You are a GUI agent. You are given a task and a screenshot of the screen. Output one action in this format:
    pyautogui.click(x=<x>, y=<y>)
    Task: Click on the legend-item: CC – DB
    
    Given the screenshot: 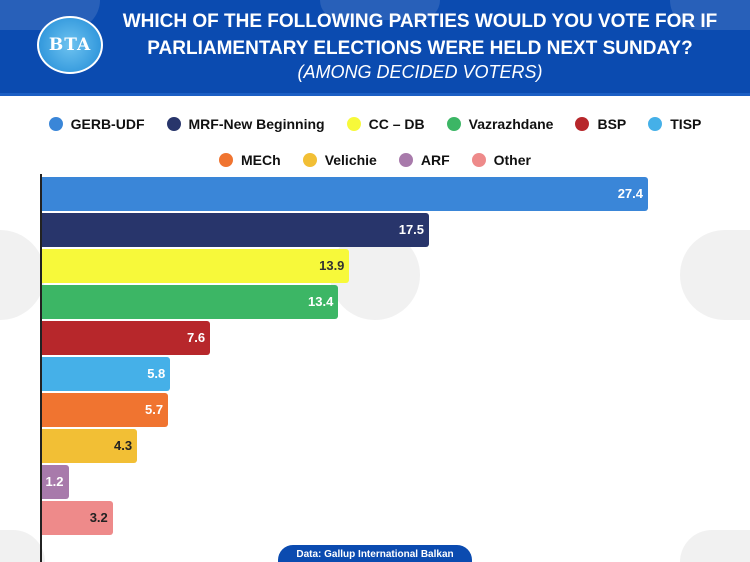 What is the action you would take?
    pyautogui.click(x=385, y=124)
    